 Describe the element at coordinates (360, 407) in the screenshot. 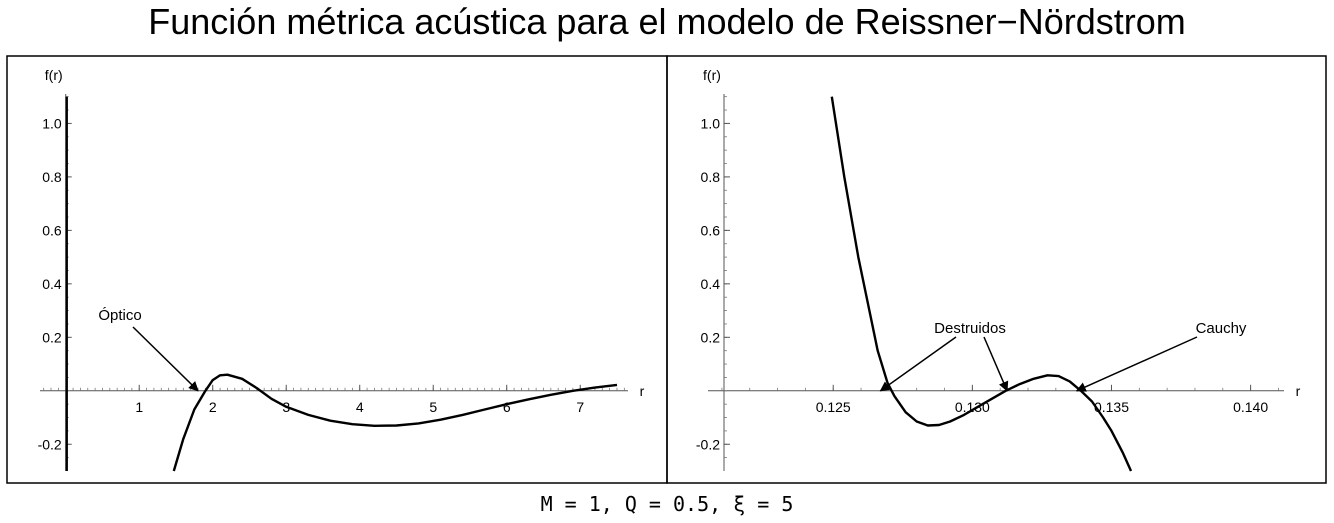

I see `x-tick-label: 4` at that location.